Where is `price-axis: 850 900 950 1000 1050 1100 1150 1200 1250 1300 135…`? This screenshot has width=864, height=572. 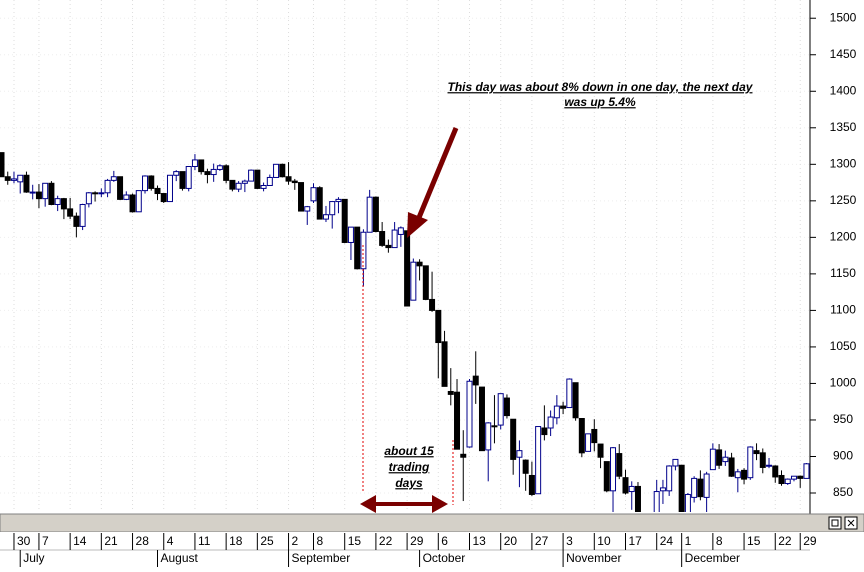 price-axis: 850 900 950 1000 1050 1100 1150 1200 1250 1300 135… is located at coordinates (833, 254).